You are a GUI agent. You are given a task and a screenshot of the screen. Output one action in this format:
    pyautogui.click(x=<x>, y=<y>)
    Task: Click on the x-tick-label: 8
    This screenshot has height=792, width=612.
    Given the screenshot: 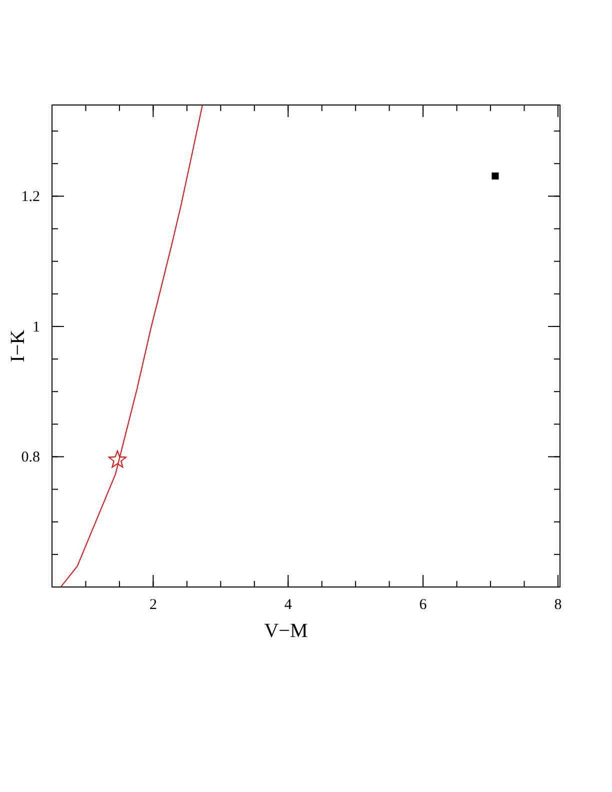 What is the action you would take?
    pyautogui.click(x=558, y=605)
    